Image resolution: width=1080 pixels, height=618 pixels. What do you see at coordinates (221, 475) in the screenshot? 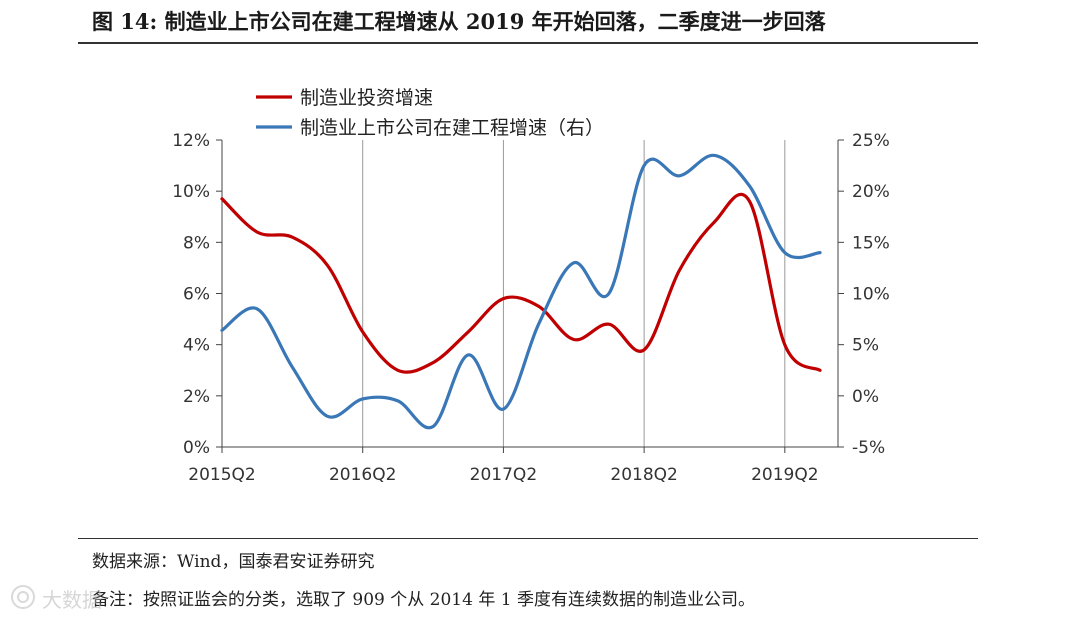
I see `x-axis-tick-label: 2015Q2` at bounding box center [221, 475].